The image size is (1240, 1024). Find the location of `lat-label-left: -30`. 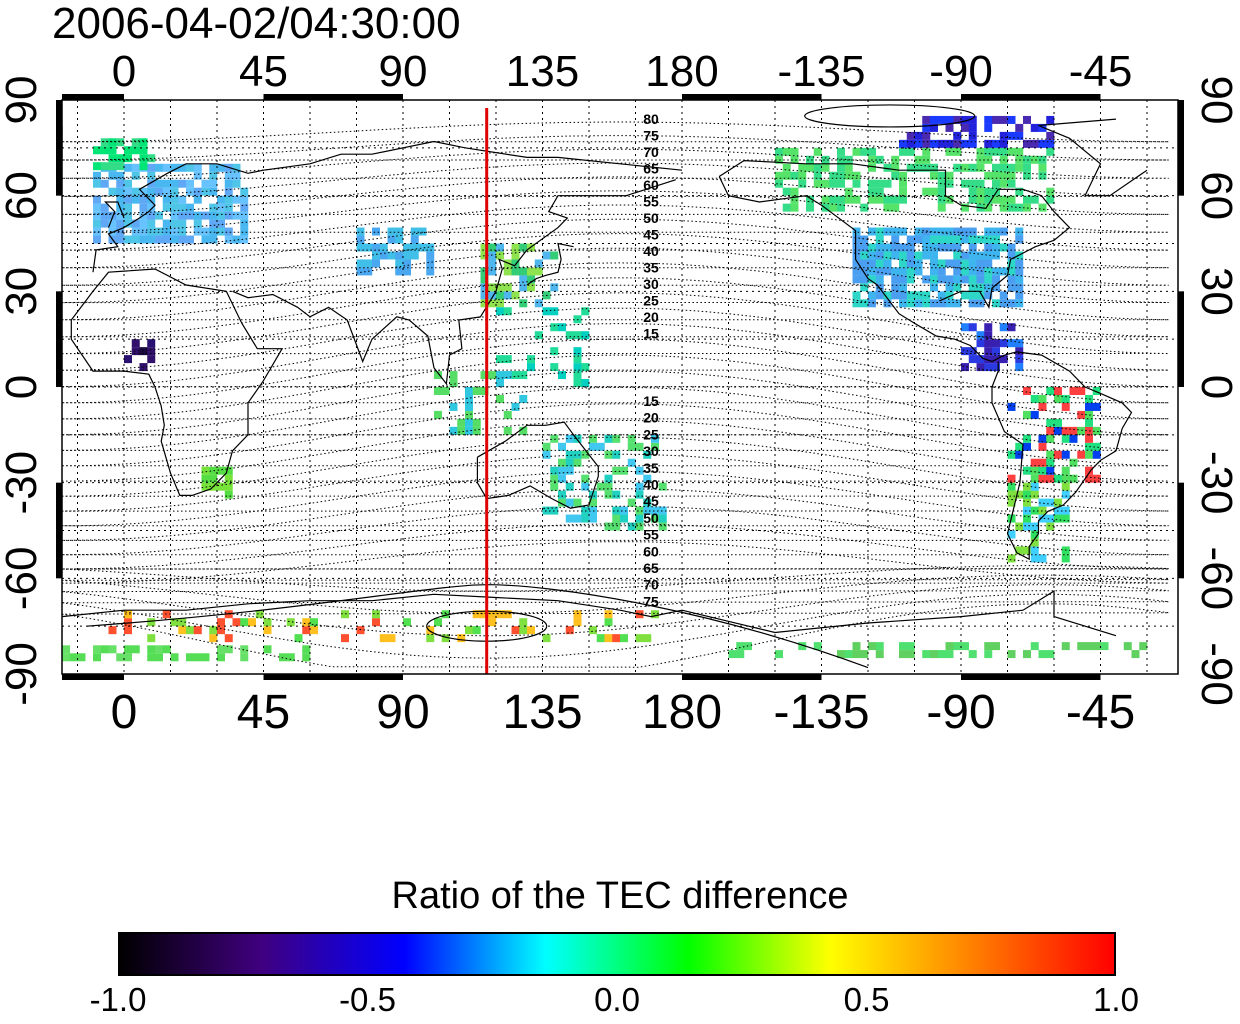

lat-label-left: -30 is located at coordinates (23, 483).